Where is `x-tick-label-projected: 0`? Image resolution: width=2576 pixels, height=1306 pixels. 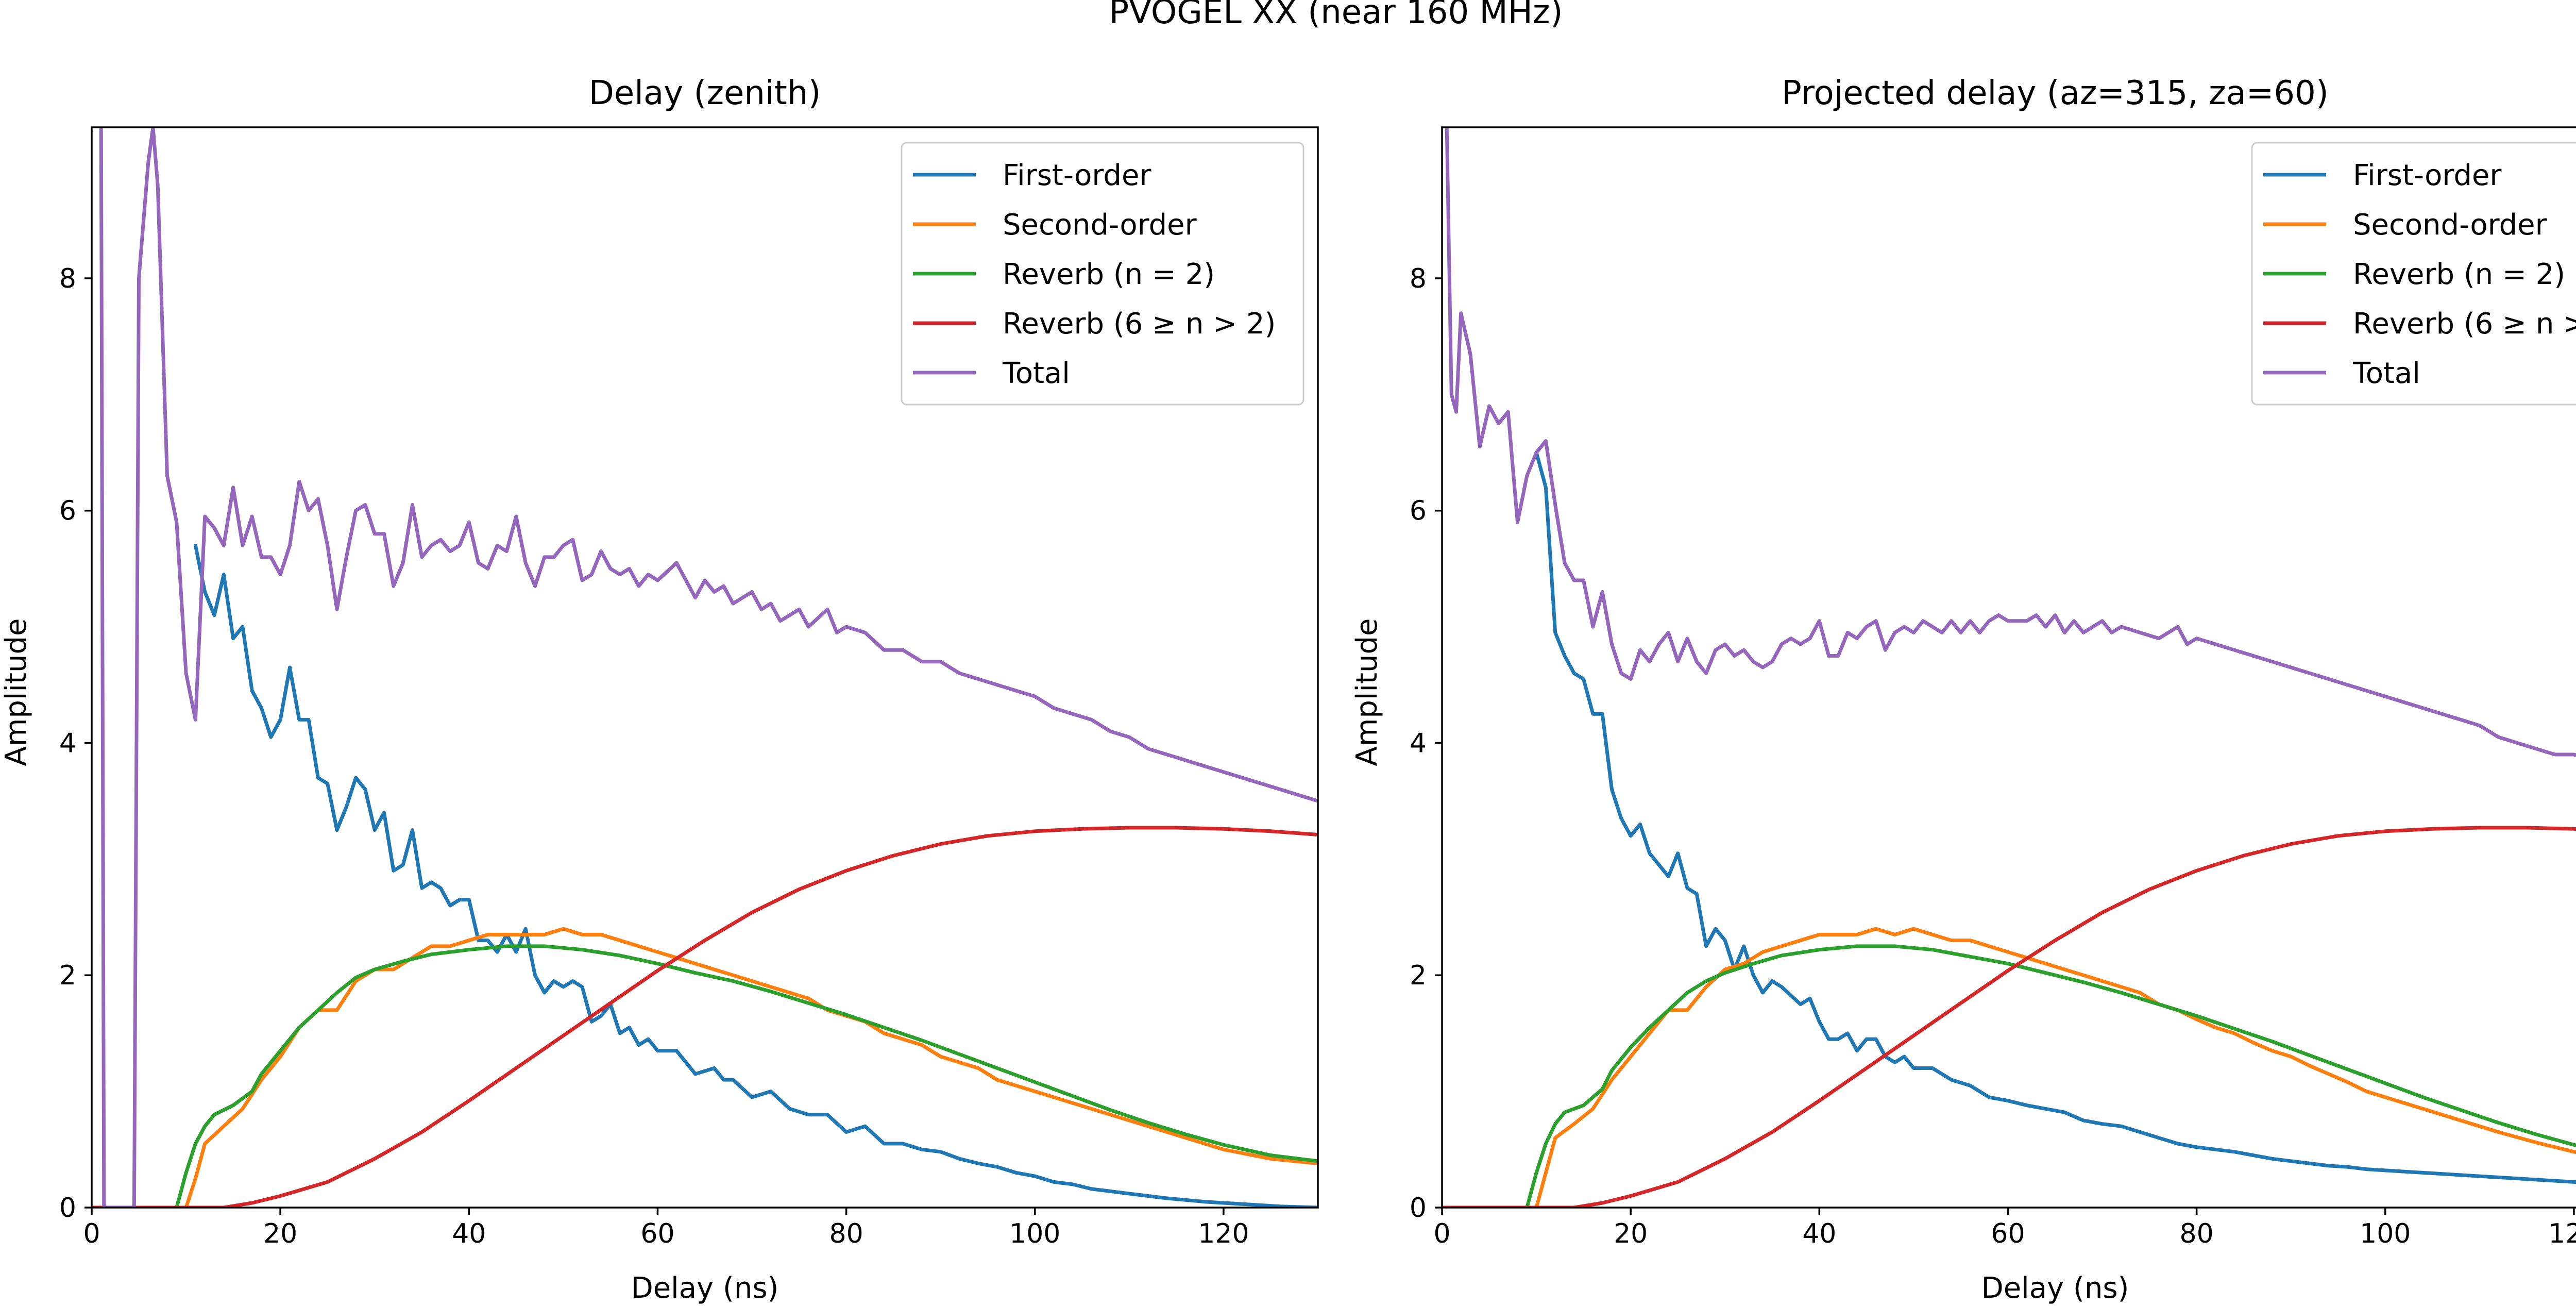 x-tick-label-projected: 0 is located at coordinates (1441, 1233).